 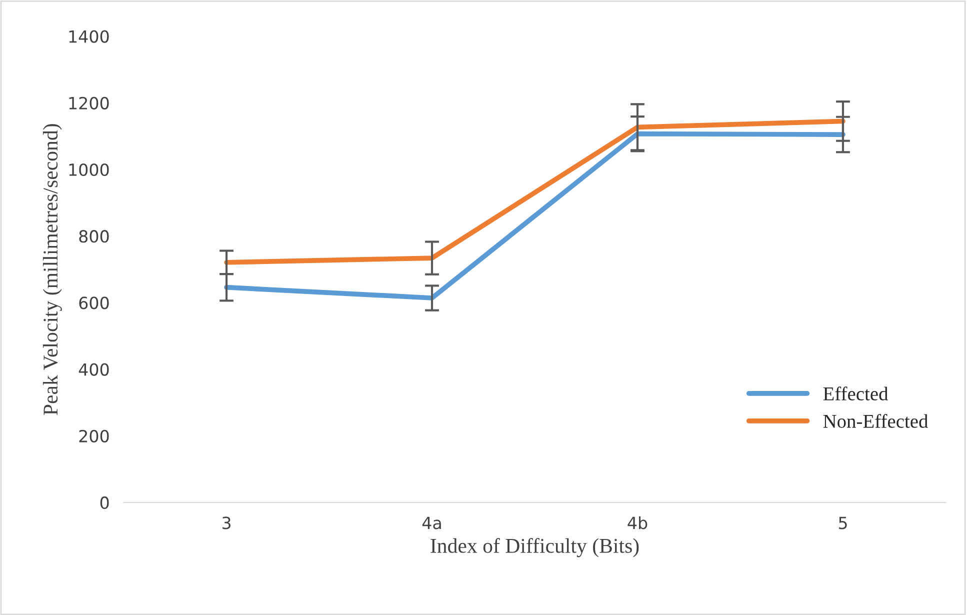 I want to click on y-tick-label: 400, so click(x=93, y=369).